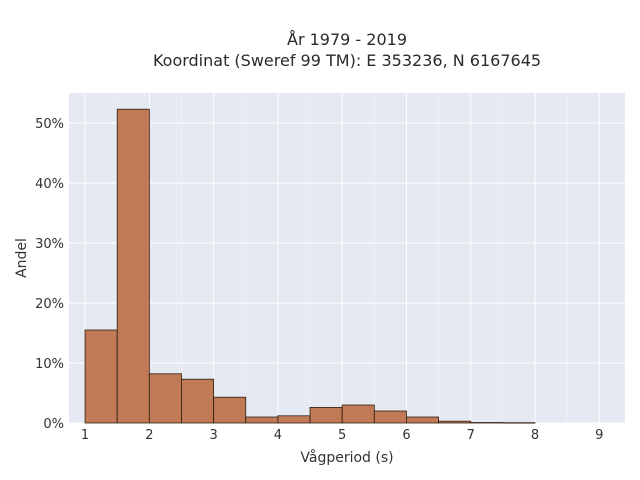 This screenshot has height=480, width=640. I want to click on x-axis-ticks: 1 2 3 4 5 6 7 8 9, so click(342, 435).